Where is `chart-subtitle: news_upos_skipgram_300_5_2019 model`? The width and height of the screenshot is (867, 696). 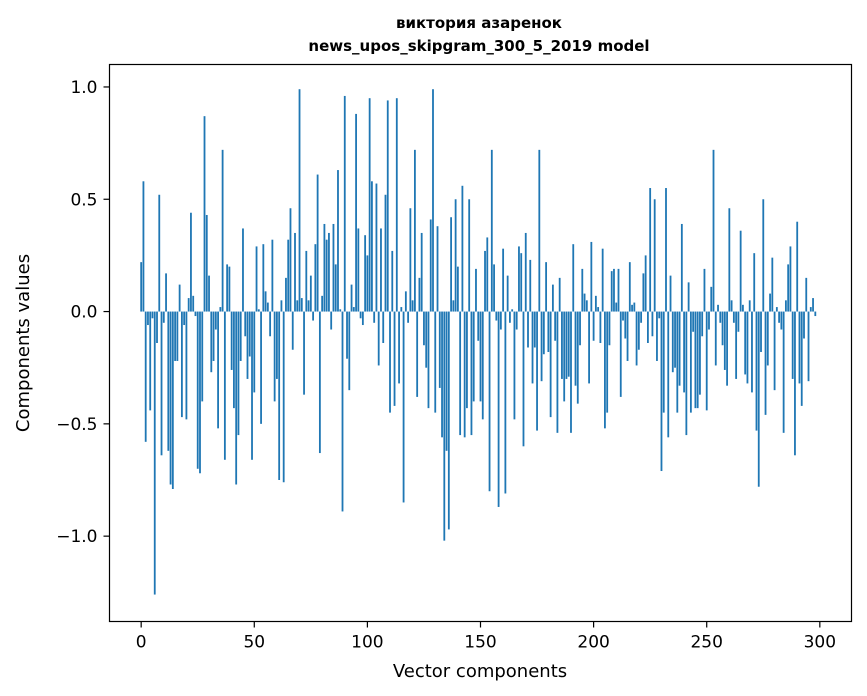 chart-subtitle: news_upos_skipgram_300_5_2019 model is located at coordinates (478, 46).